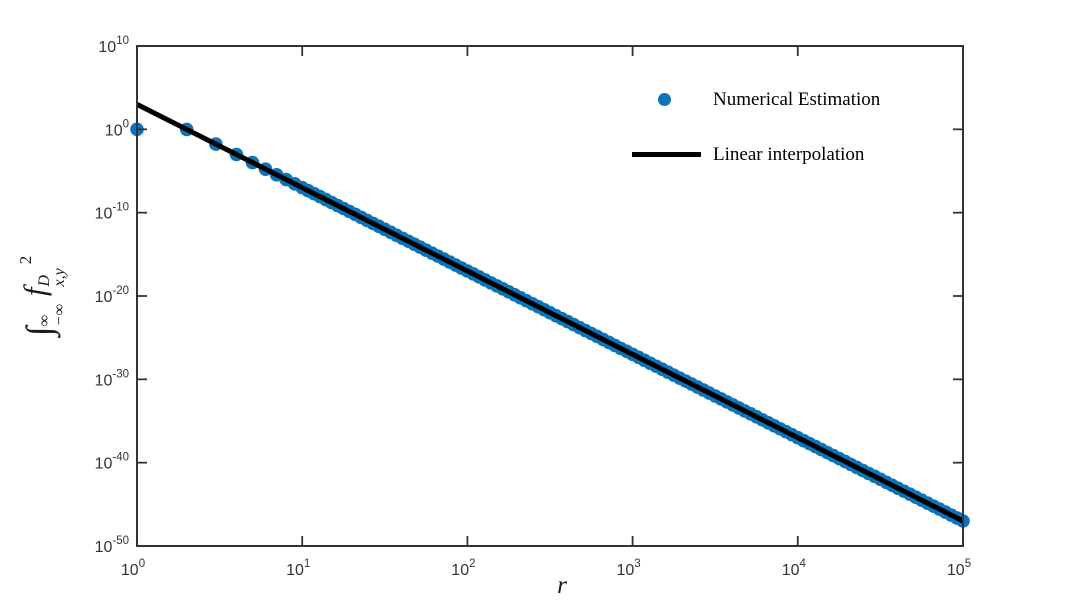 The image size is (1065, 613). I want to click on function-subscript: x,y, so click(59, 277).